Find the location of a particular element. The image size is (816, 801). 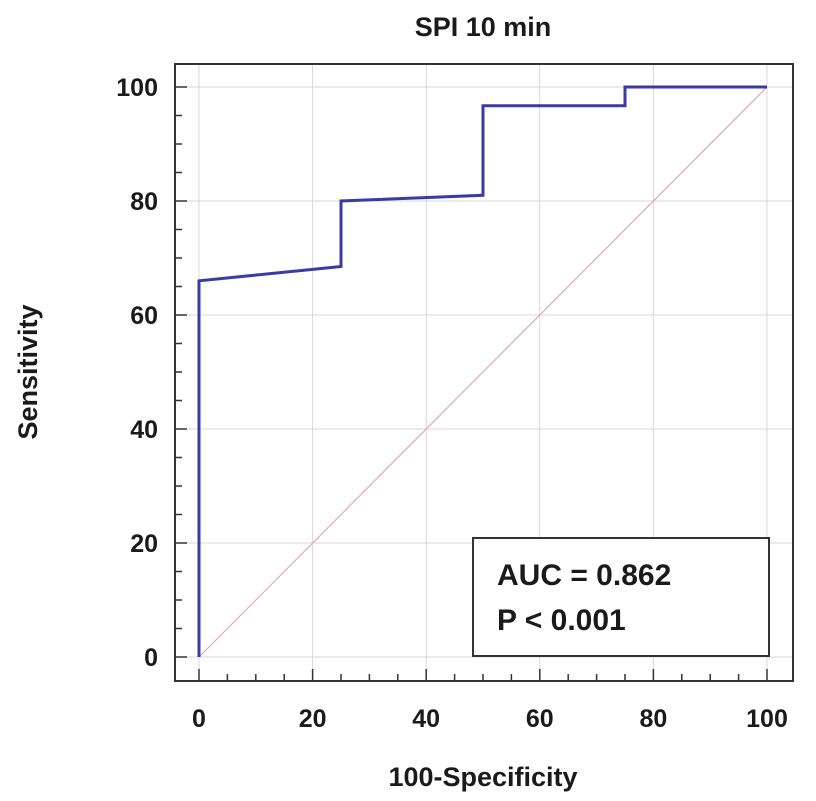

y-tick-label: 0 is located at coordinates (151, 658).